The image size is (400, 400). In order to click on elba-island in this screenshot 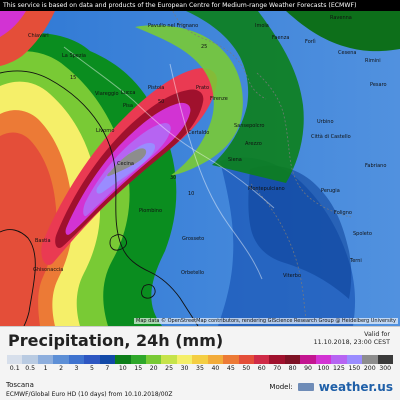, I will do `click(118, 242)`.